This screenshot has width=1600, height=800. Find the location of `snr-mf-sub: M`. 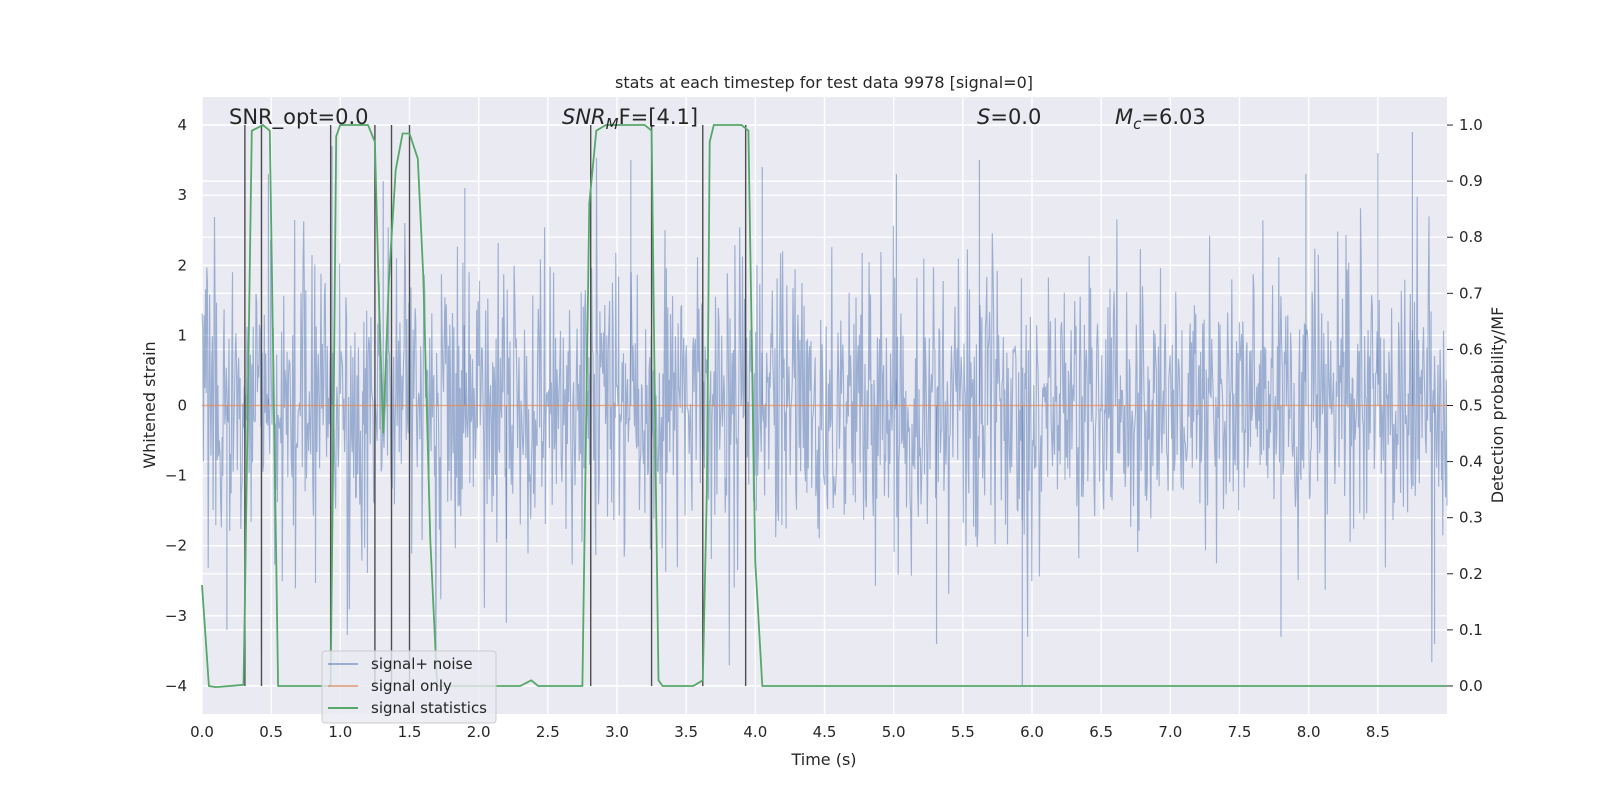

snr-mf-sub: M is located at coordinates (612, 124).